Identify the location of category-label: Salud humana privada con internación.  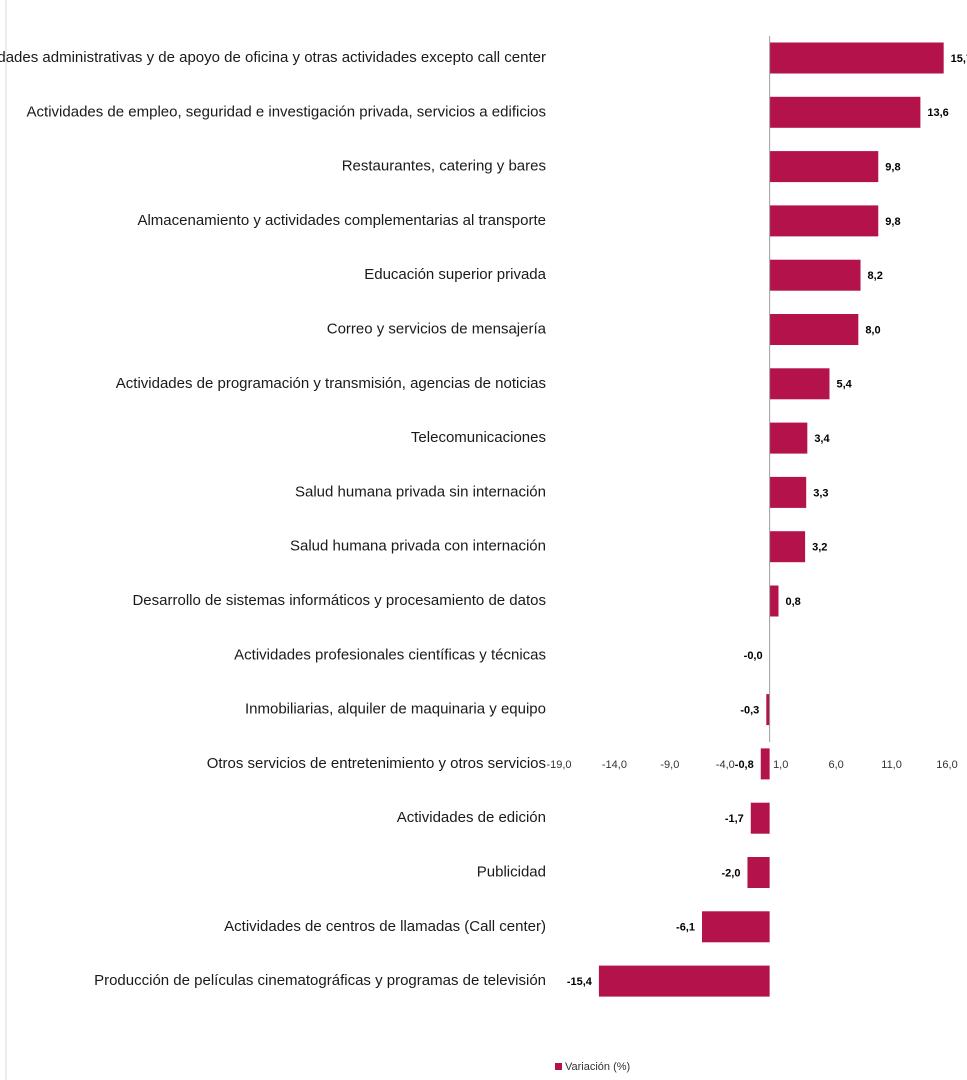
(418, 546).